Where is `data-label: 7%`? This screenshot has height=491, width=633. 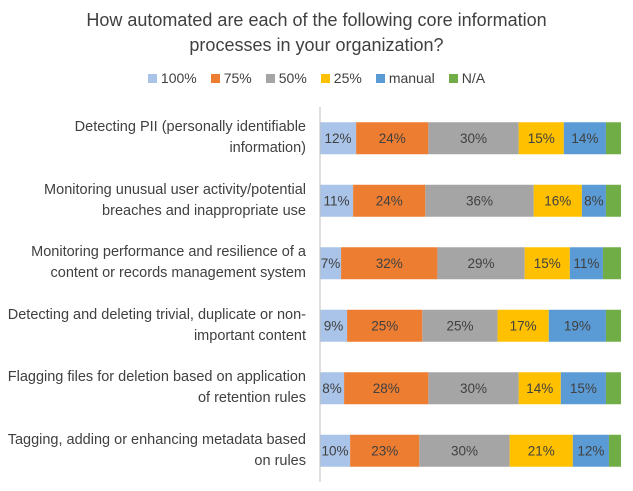 data-label: 7% is located at coordinates (331, 263).